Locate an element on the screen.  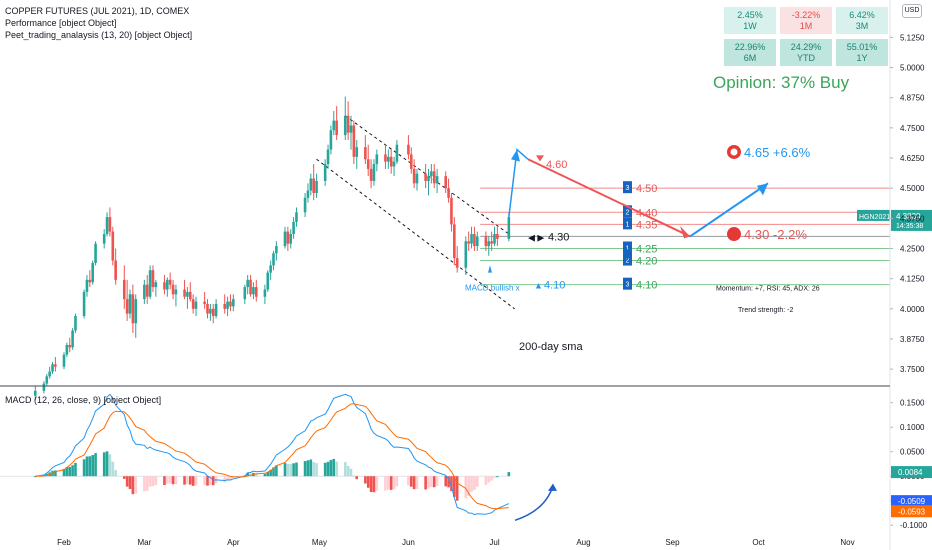
level-4-20-marker is located at coordinates (627, 259).